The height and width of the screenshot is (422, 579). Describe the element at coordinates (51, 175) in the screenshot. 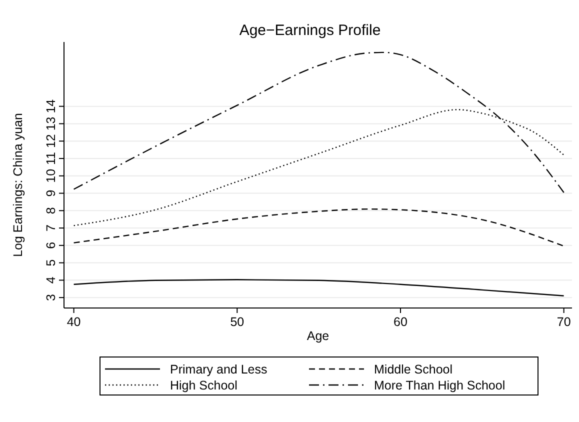

I see `y-tick-label: 10` at that location.